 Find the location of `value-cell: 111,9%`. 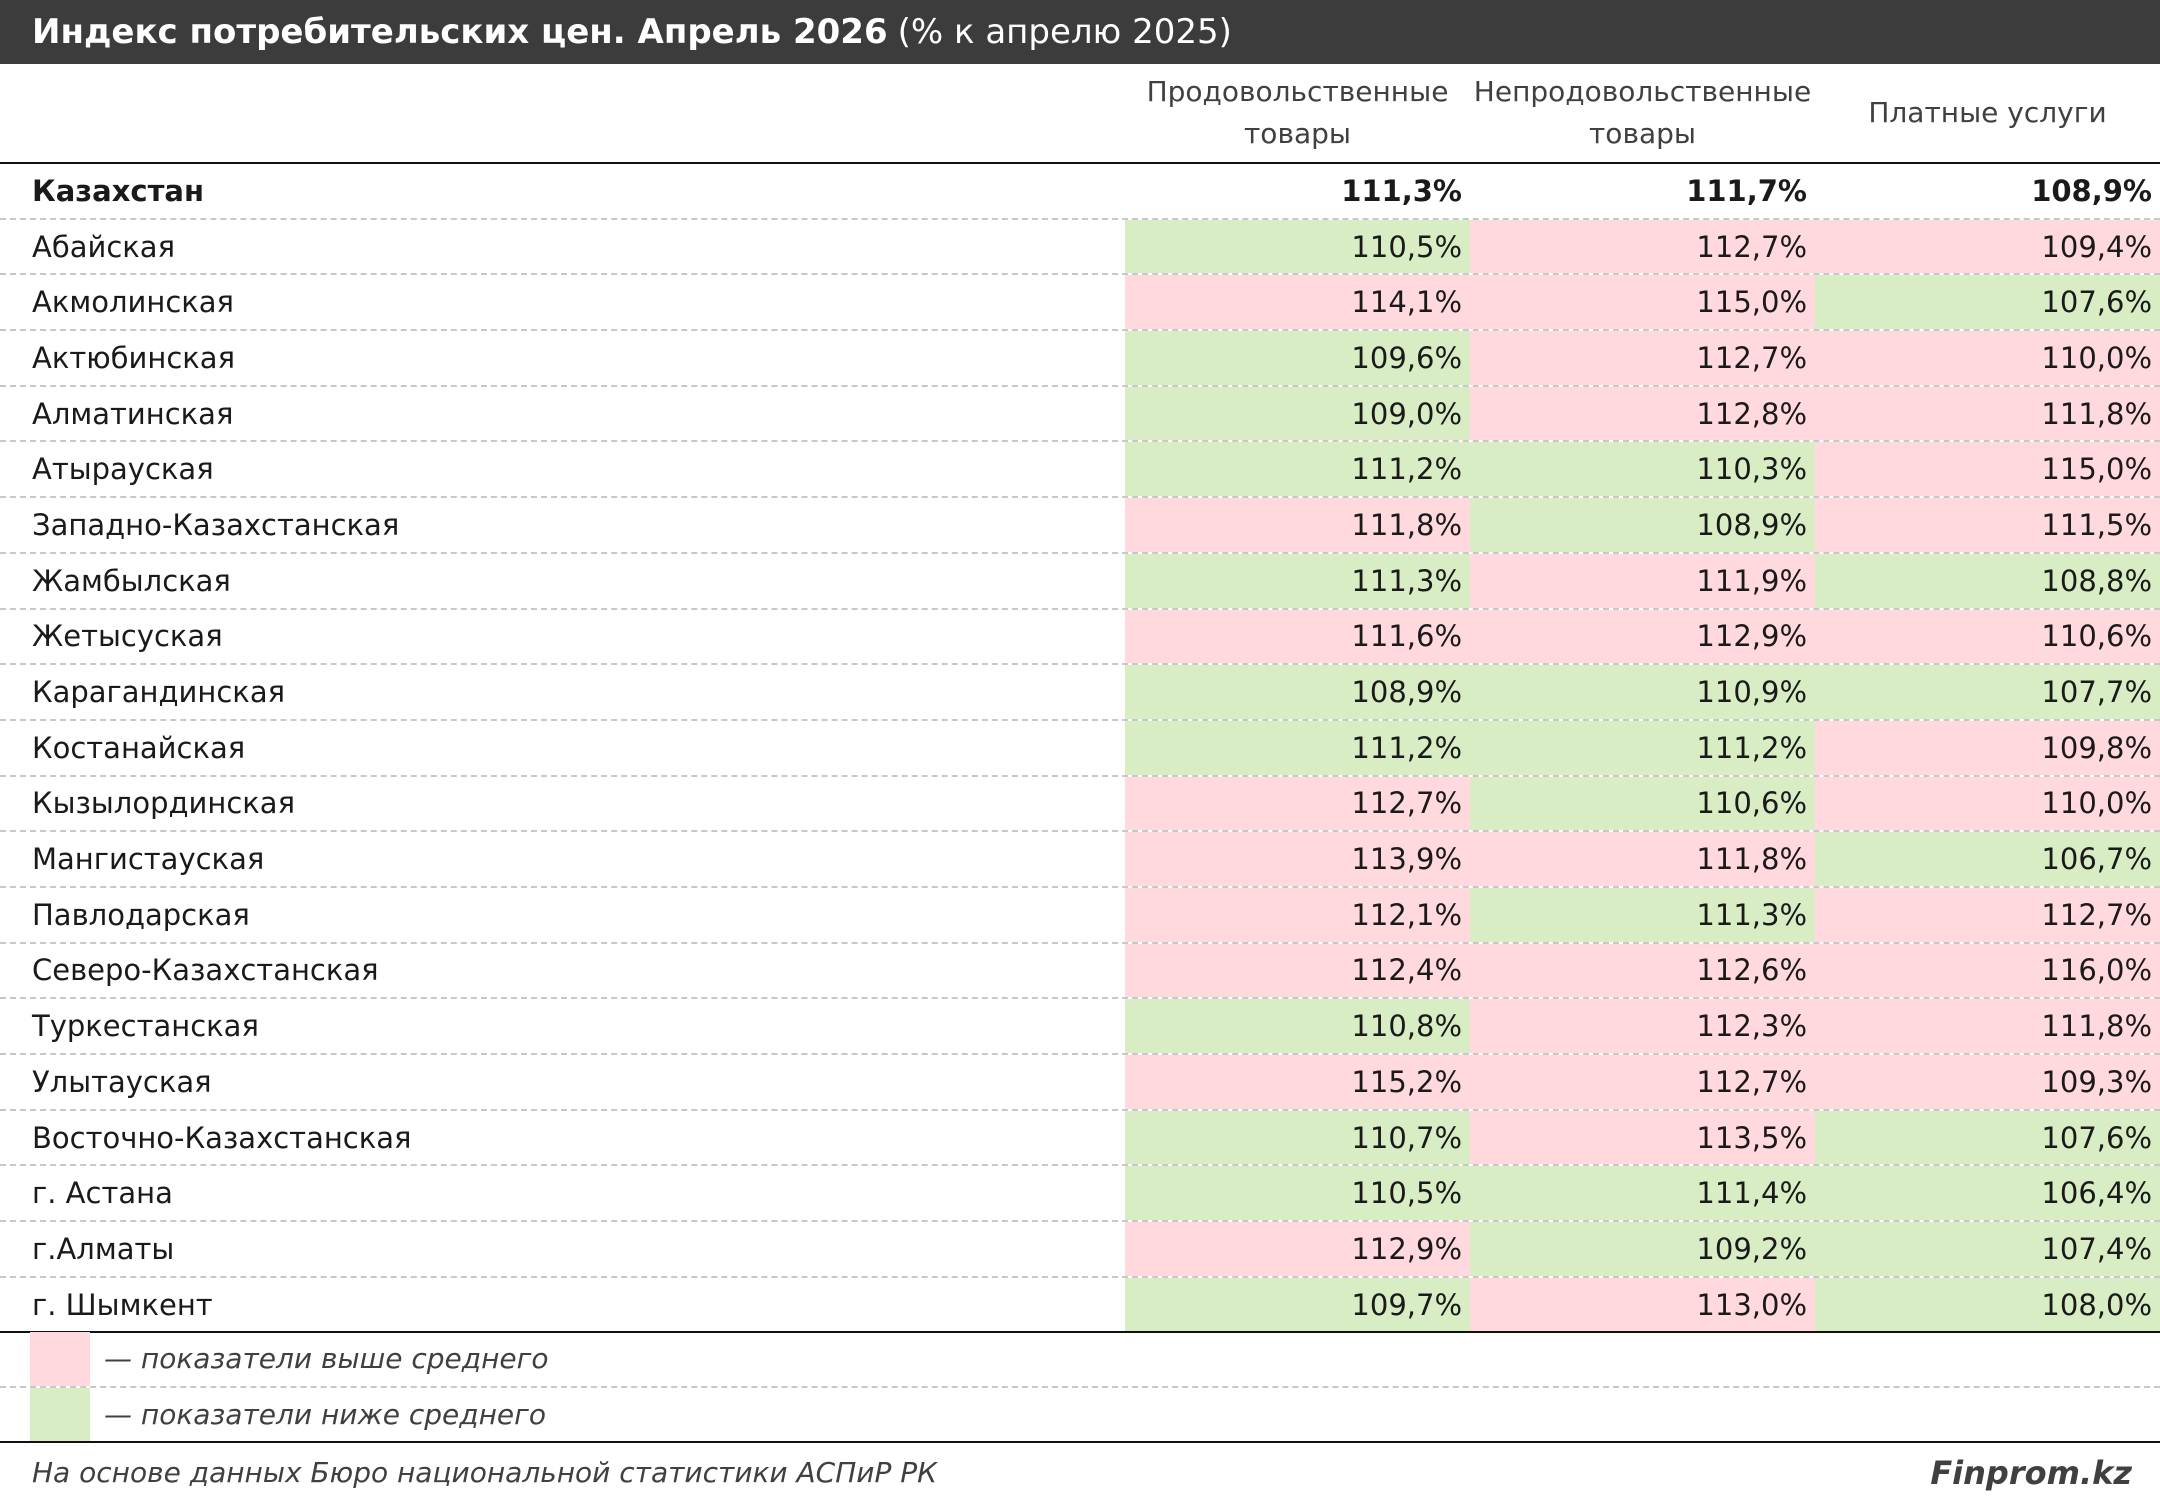

value-cell: 111,9% is located at coordinates (1642, 580).